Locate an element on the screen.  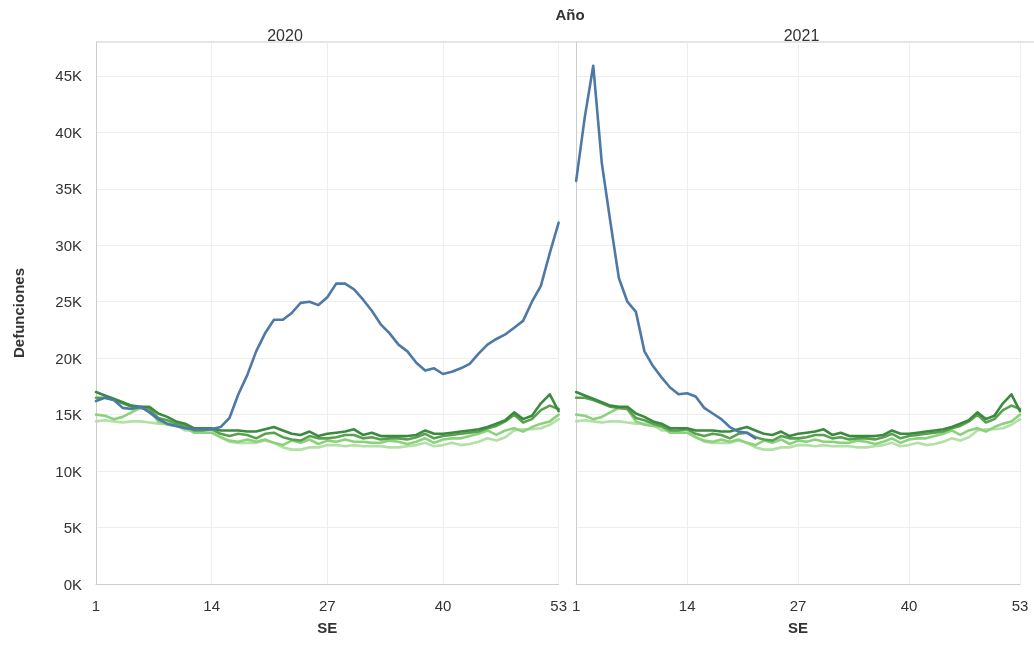
chart-title: 2021 is located at coordinates (801, 35).